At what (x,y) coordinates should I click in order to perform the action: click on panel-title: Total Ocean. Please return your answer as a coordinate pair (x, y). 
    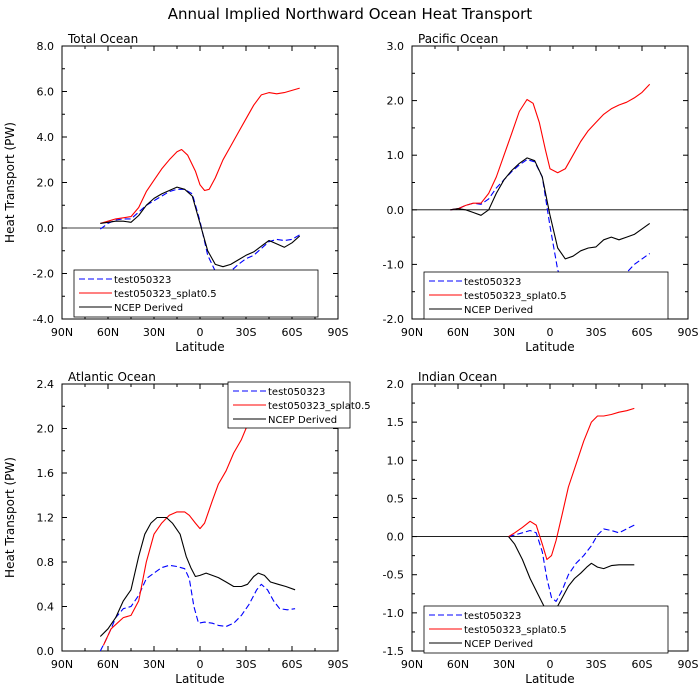
    Looking at the image, I should click on (102, 39).